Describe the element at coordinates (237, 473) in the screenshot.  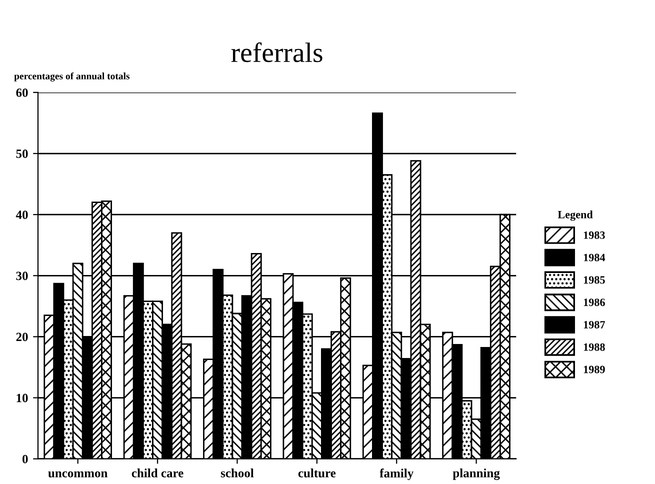
I see `x-tick-label: school` at that location.